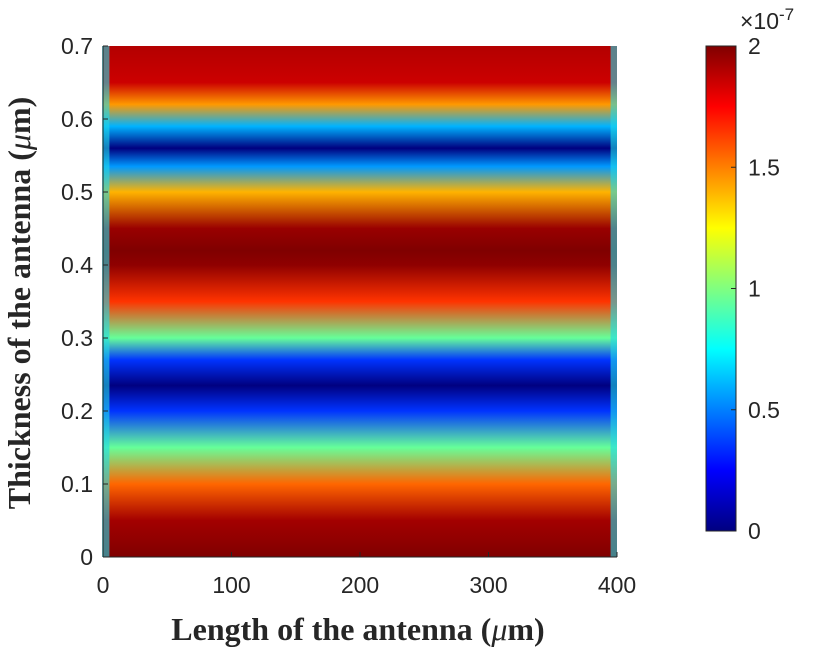 The height and width of the screenshot is (652, 814). I want to click on y-tick-label: 0.7, so click(77, 46).